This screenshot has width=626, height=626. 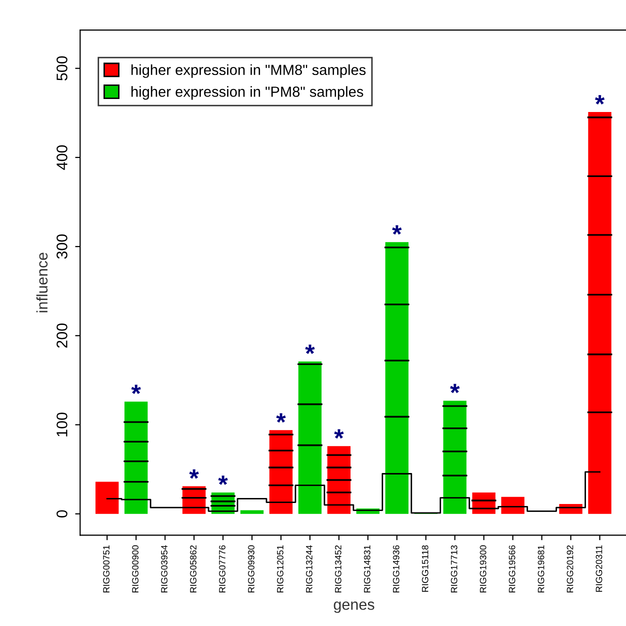 I want to click on x-tick-label: RIGG07776, so click(x=222, y=568).